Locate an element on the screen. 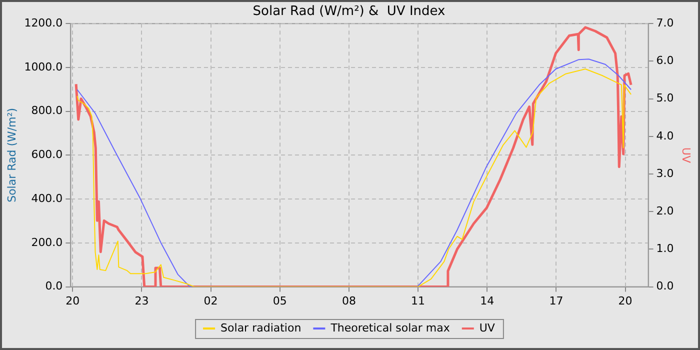 The height and width of the screenshot is (350, 700). y2-tick-label: 3.0 is located at coordinates (665, 173).